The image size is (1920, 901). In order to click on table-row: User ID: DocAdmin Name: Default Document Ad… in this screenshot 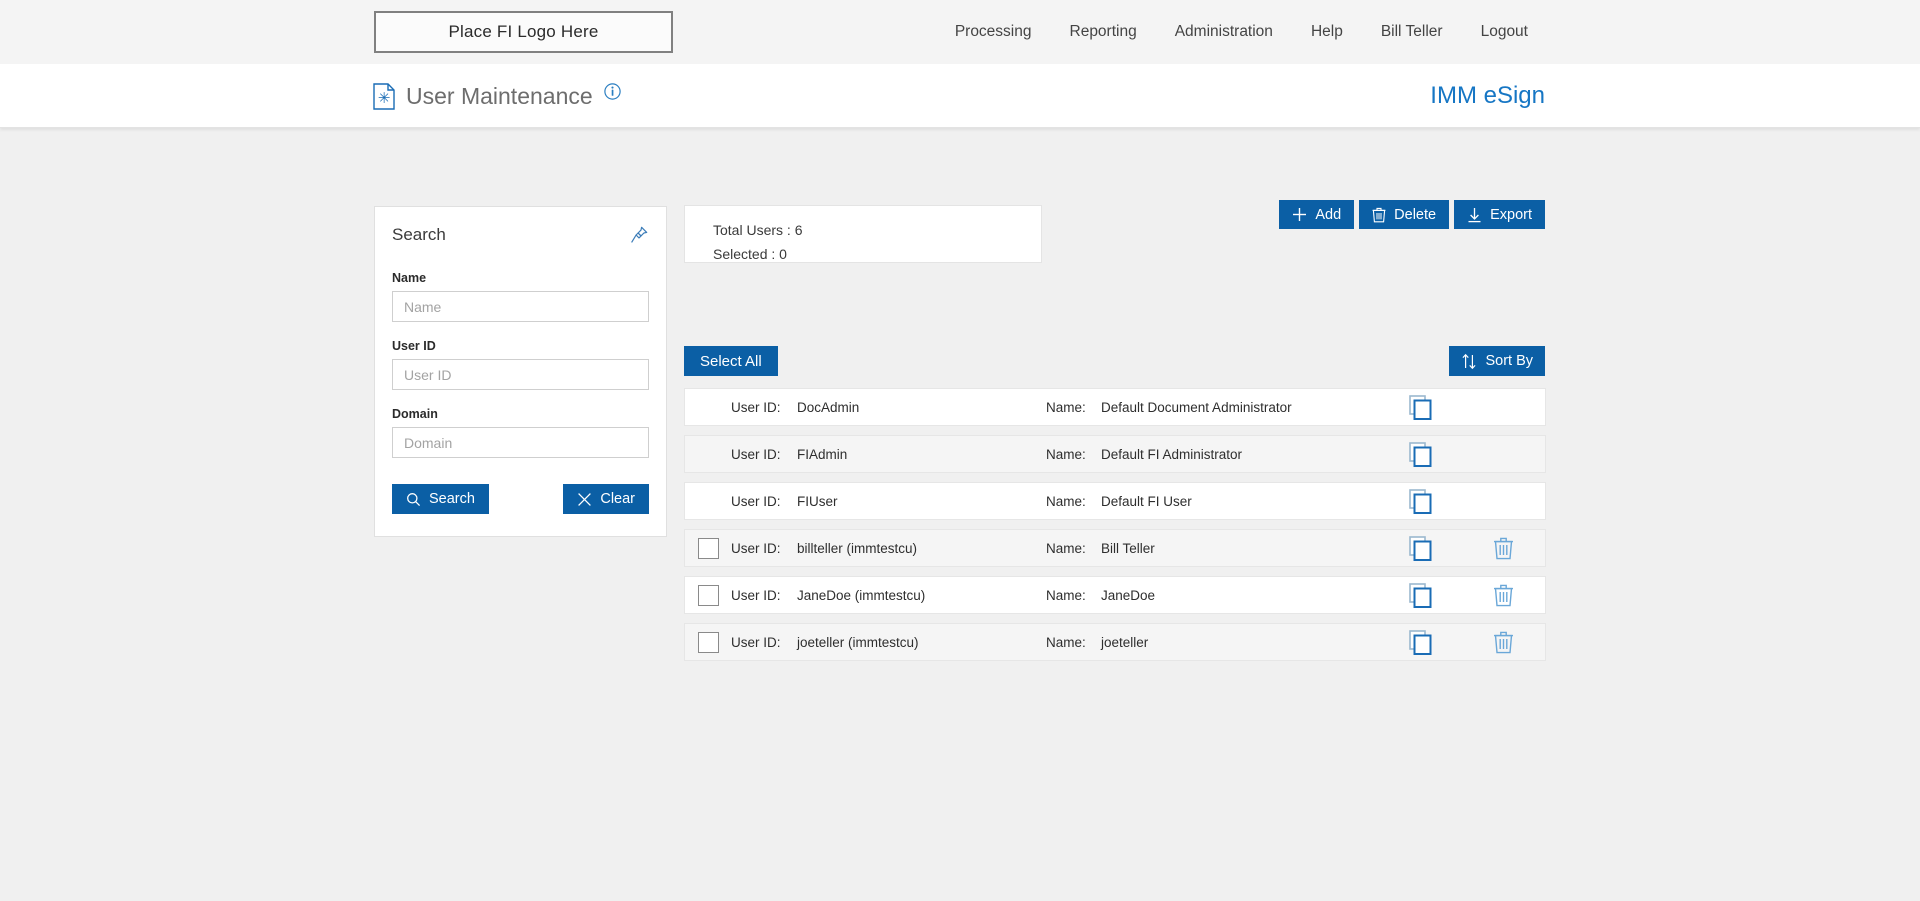, I will do `click(1115, 407)`.